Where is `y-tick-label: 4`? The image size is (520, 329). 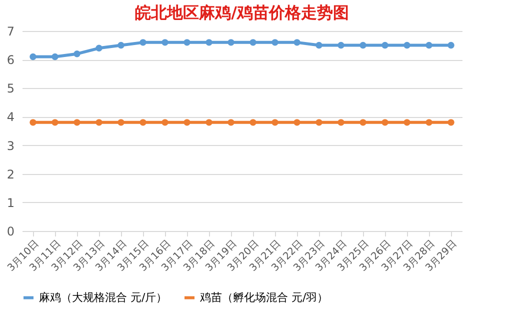
y-tick-label: 4 is located at coordinates (10, 117).